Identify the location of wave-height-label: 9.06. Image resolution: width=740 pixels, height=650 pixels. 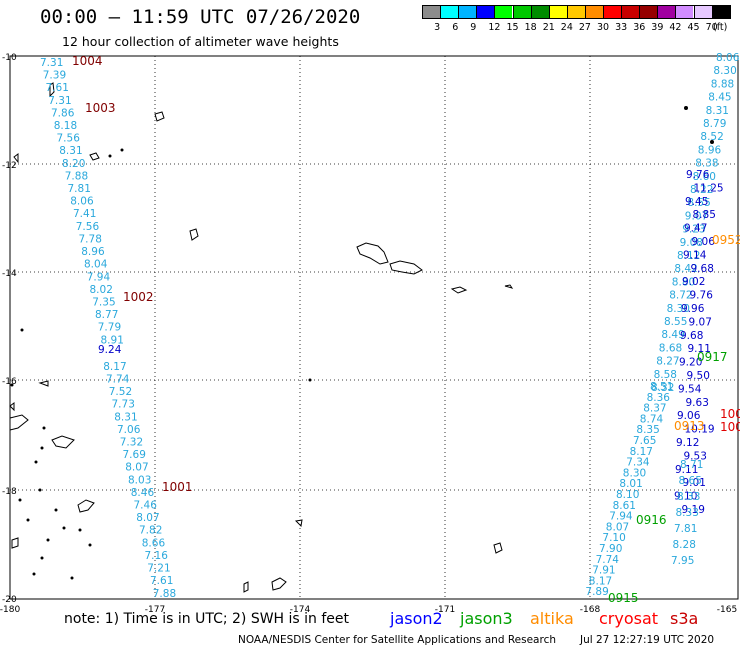
(704, 242).